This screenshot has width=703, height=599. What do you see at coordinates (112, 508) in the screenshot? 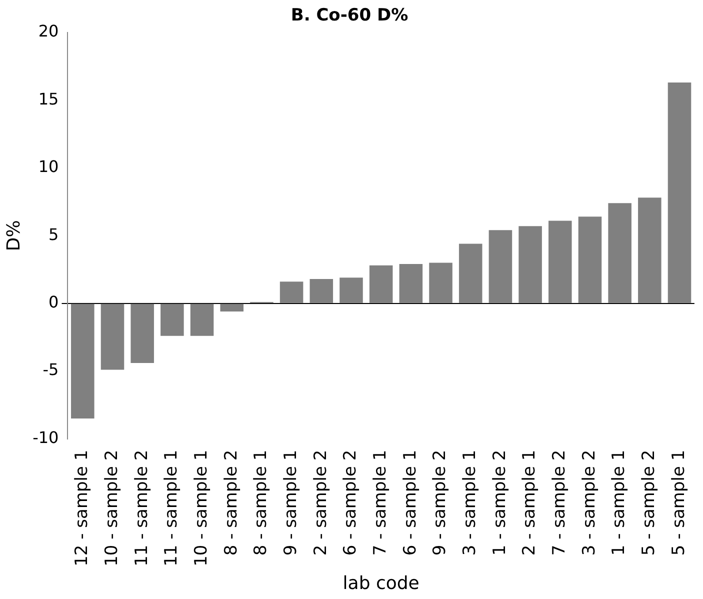
I see `x-tick-label: 10 - sample 2` at bounding box center [112, 508].